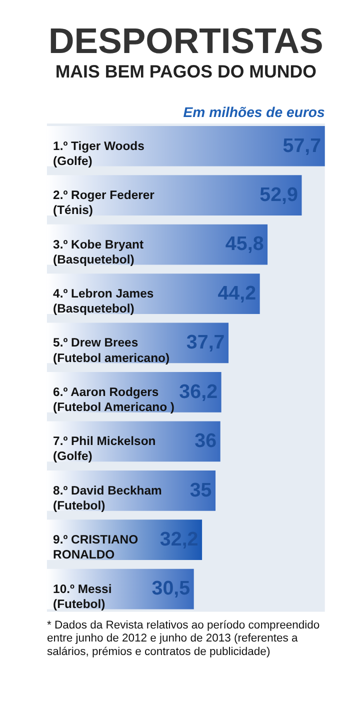 This screenshot has width=338, height=720. I want to click on data-label: 35, so click(201, 490).